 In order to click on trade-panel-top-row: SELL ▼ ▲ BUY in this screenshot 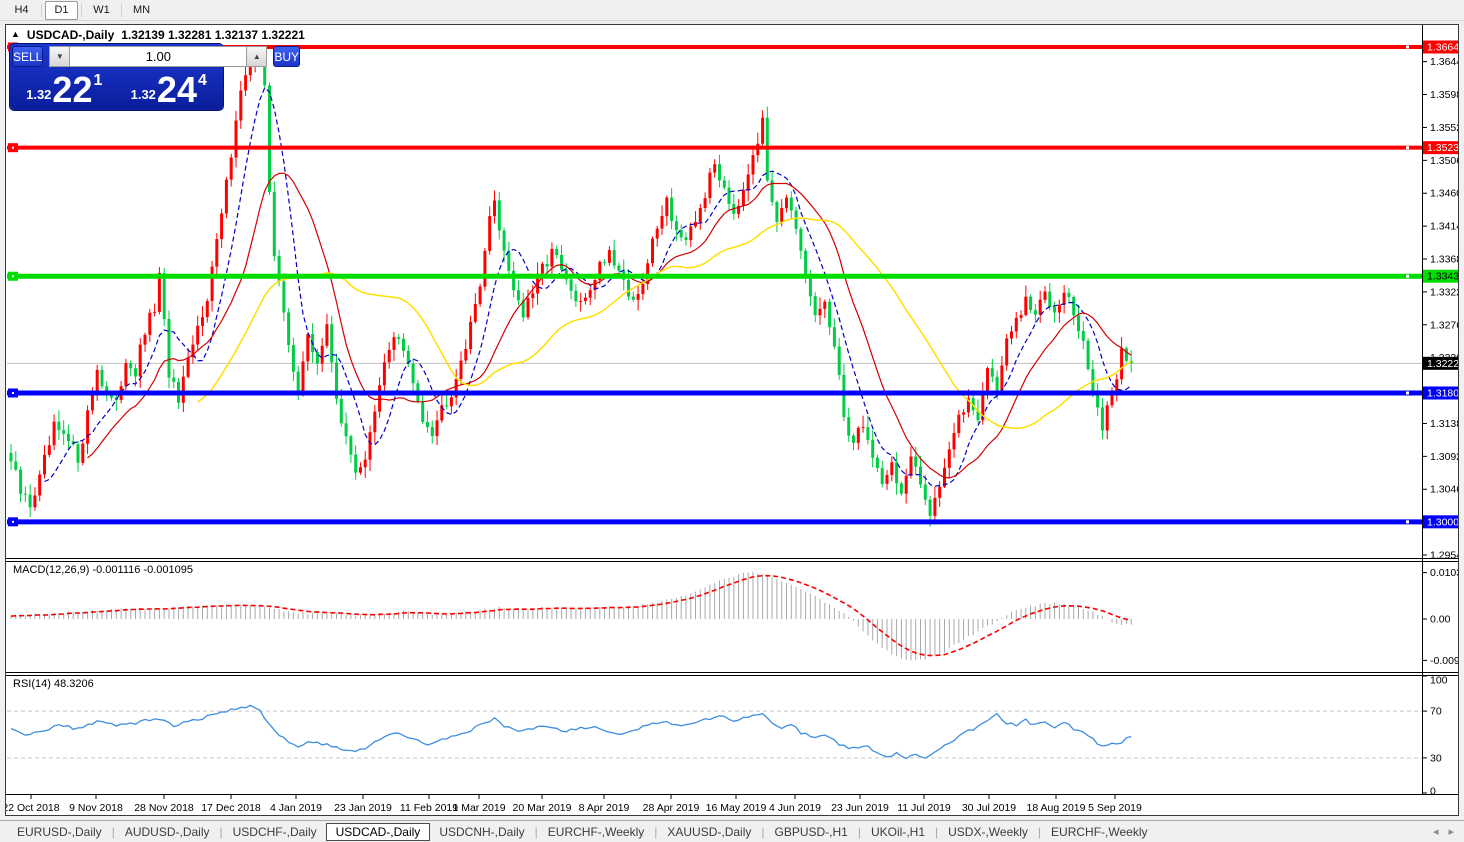, I will do `click(156, 56)`.